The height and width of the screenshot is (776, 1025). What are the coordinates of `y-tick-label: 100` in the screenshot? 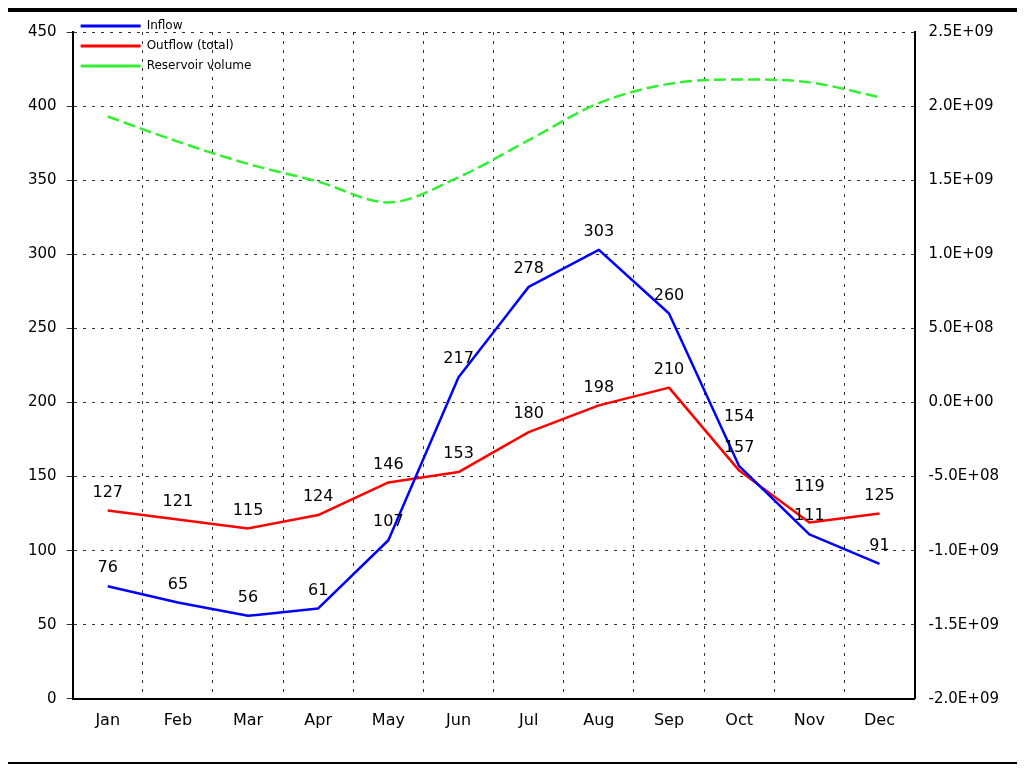 It's located at (42, 549).